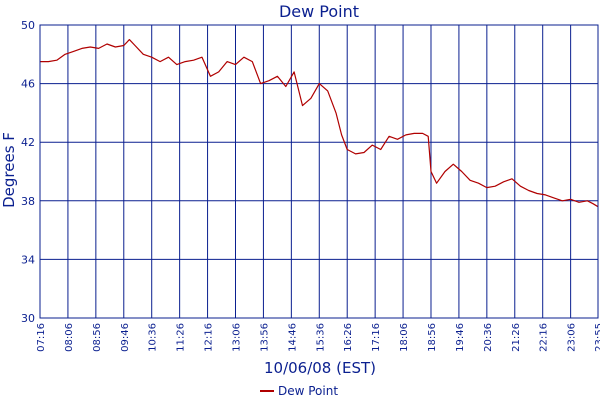 This screenshot has width=600, height=400. Describe the element at coordinates (572, 337) in the screenshot. I see `x-tick-label: 23:06` at that location.